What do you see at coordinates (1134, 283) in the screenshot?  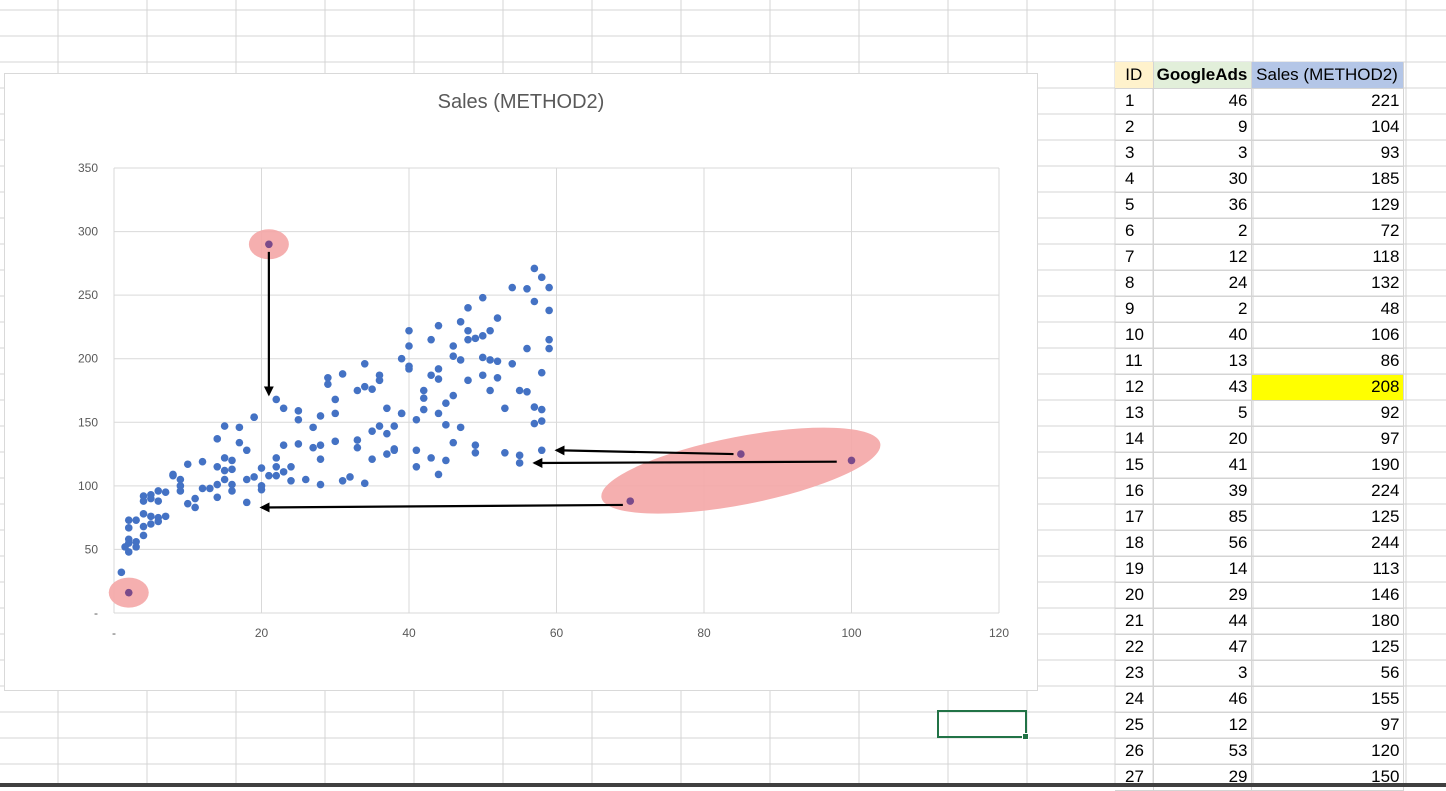 I see `cell-id: 8` at bounding box center [1134, 283].